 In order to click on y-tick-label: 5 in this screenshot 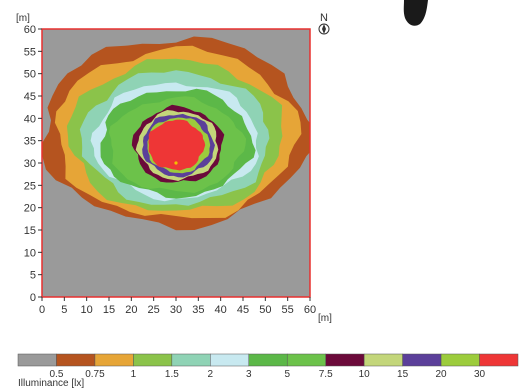, I will do `click(33, 276)`.